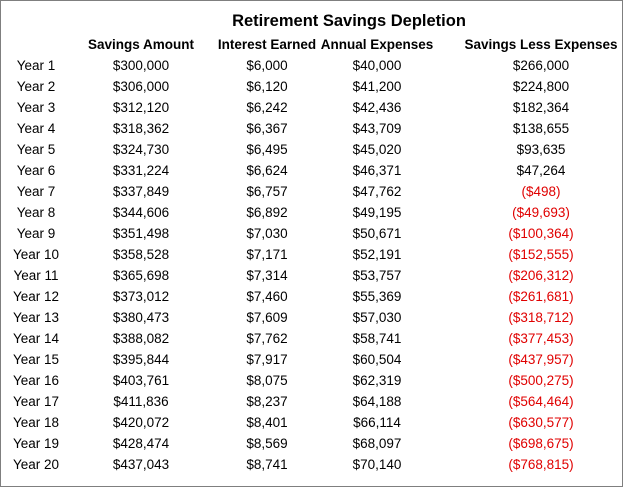  What do you see at coordinates (36, 401) in the screenshot?
I see `row-label: Year 17` at bounding box center [36, 401].